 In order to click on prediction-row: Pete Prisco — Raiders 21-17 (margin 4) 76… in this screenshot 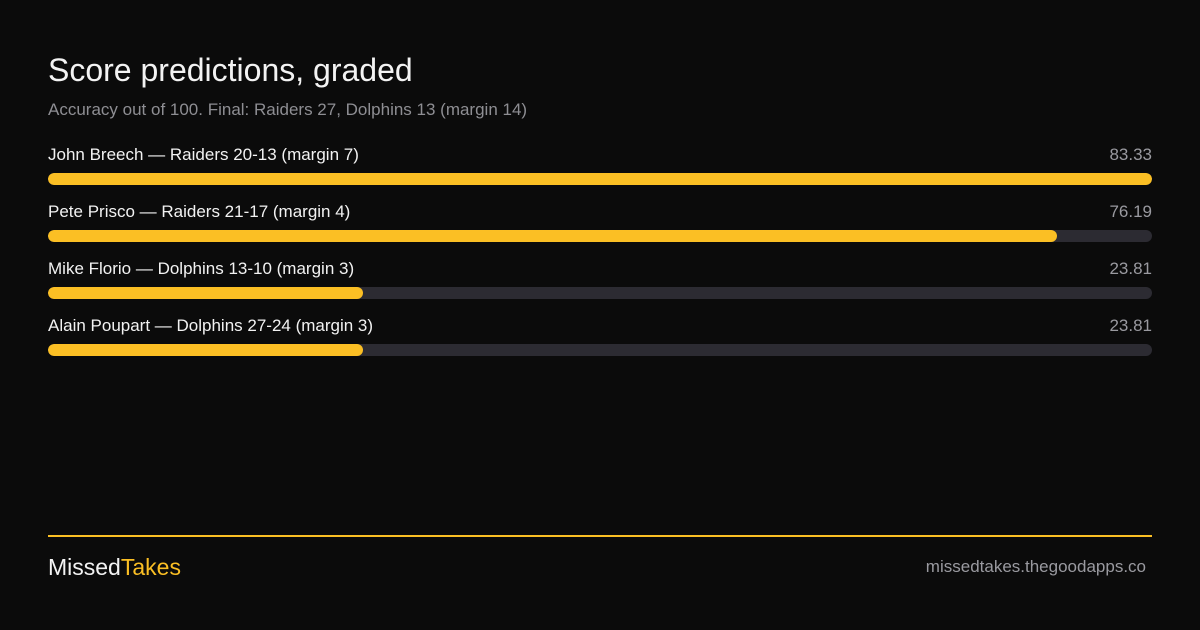, I will do `click(600, 228)`.